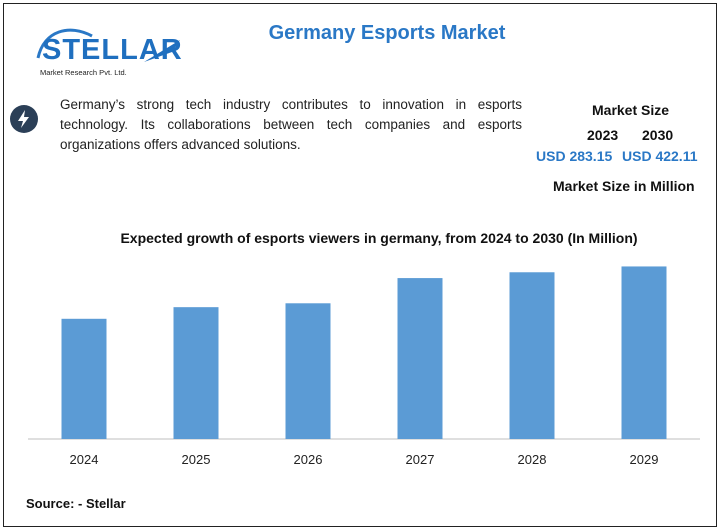  Describe the element at coordinates (624, 186) in the screenshot. I see `market-unit-label: Market Size in Million` at that location.